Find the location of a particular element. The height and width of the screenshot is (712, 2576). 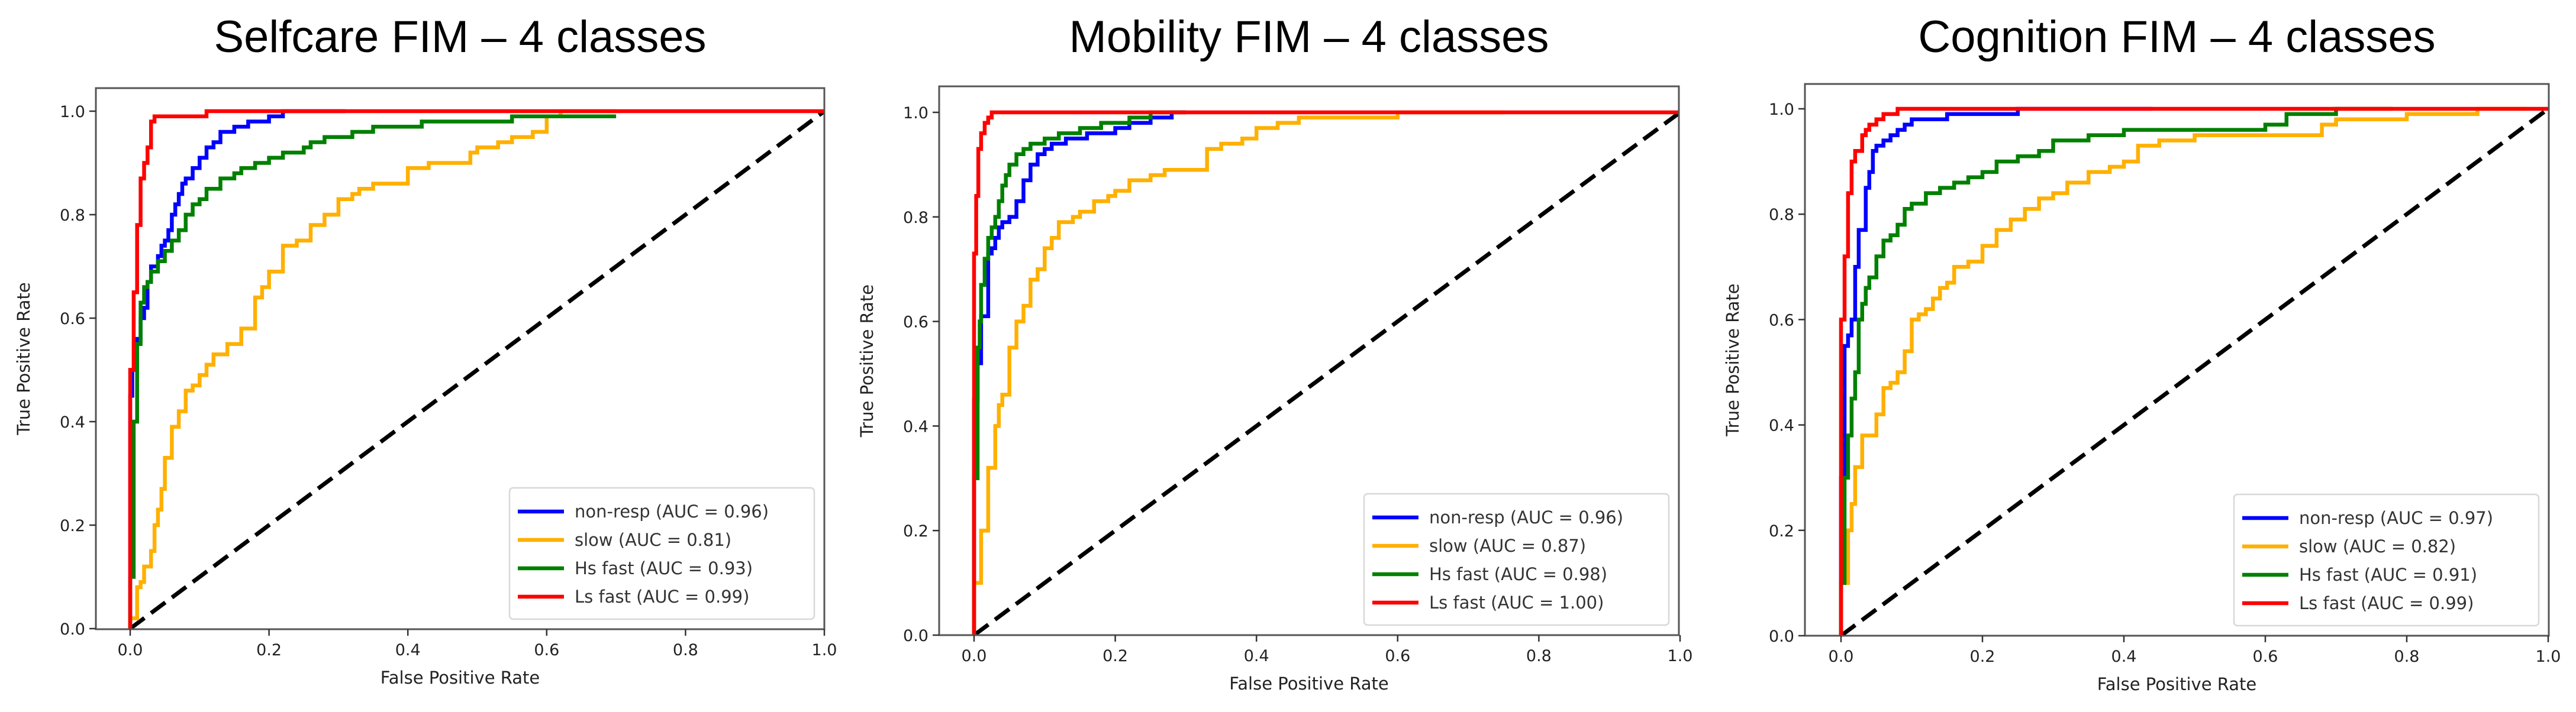

legend-label: Hs fast (AUC = 0.93) is located at coordinates (664, 568).